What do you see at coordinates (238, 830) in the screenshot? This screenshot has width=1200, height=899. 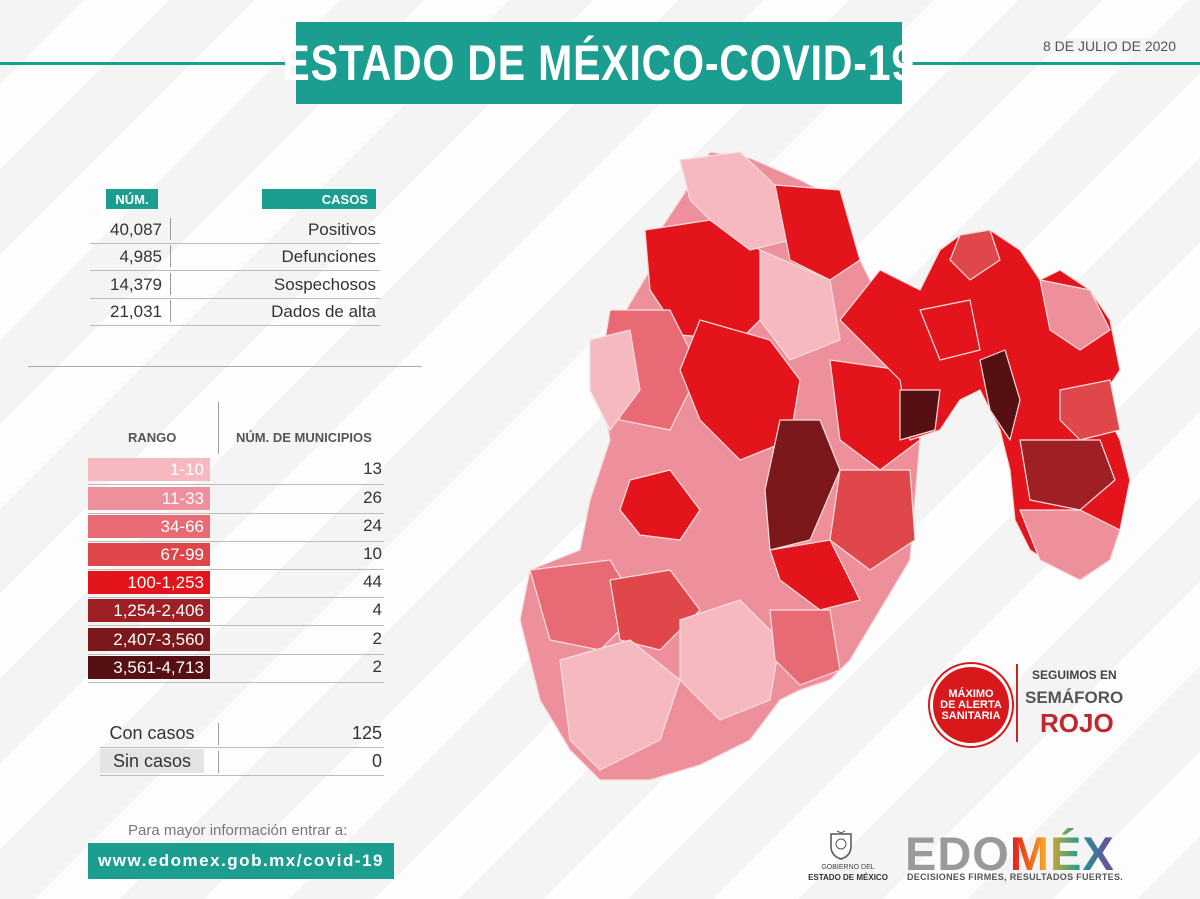 I see `more-info-text: Para mayor información entrar a:` at bounding box center [238, 830].